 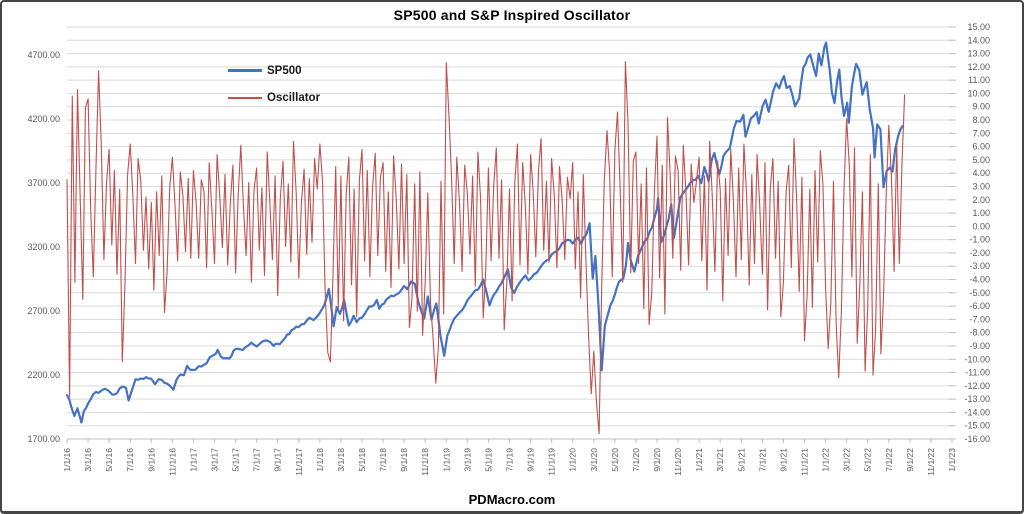 What do you see at coordinates (979, 346) in the screenshot?
I see `secondary-y-tick-label: -9.00` at bounding box center [979, 346].